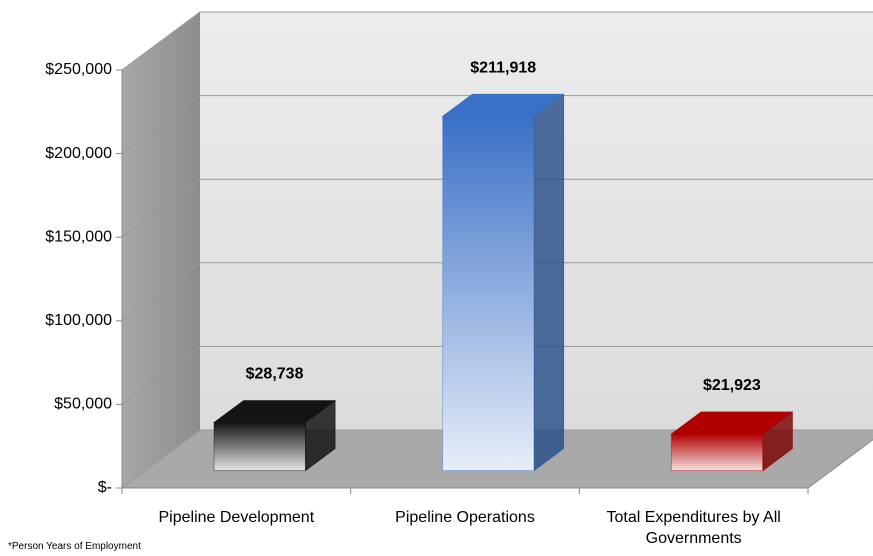 The width and height of the screenshot is (873, 556). Describe the element at coordinates (74, 546) in the screenshot. I see `footnote: *Person Years of Employment` at that location.